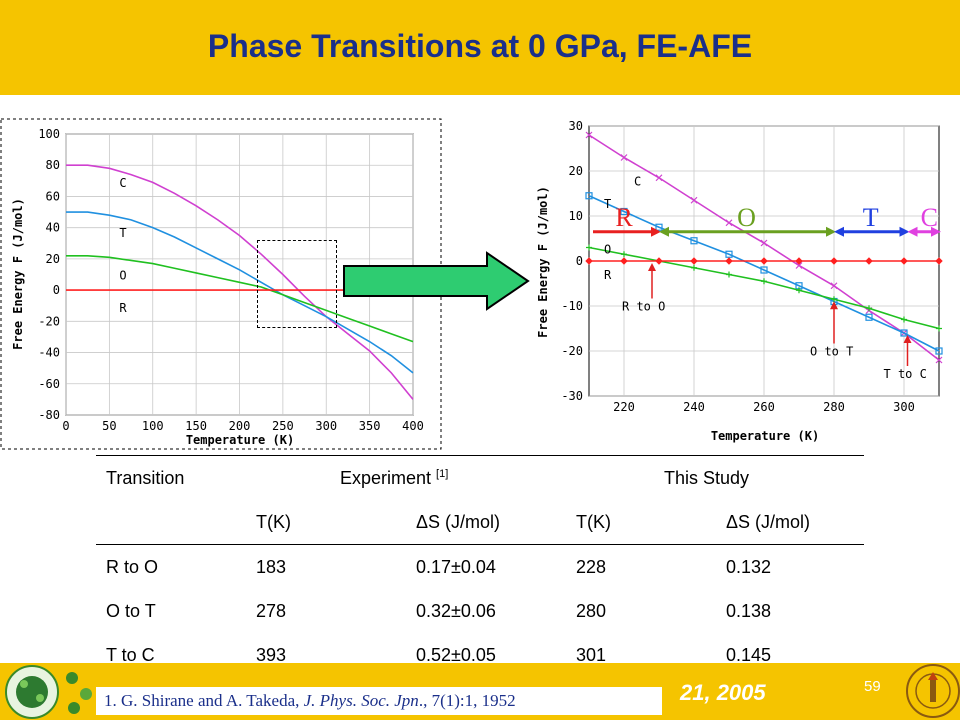 The image size is (960, 720). What do you see at coordinates (694, 407) in the screenshot?
I see `x-tick-label: 240` at bounding box center [694, 407].